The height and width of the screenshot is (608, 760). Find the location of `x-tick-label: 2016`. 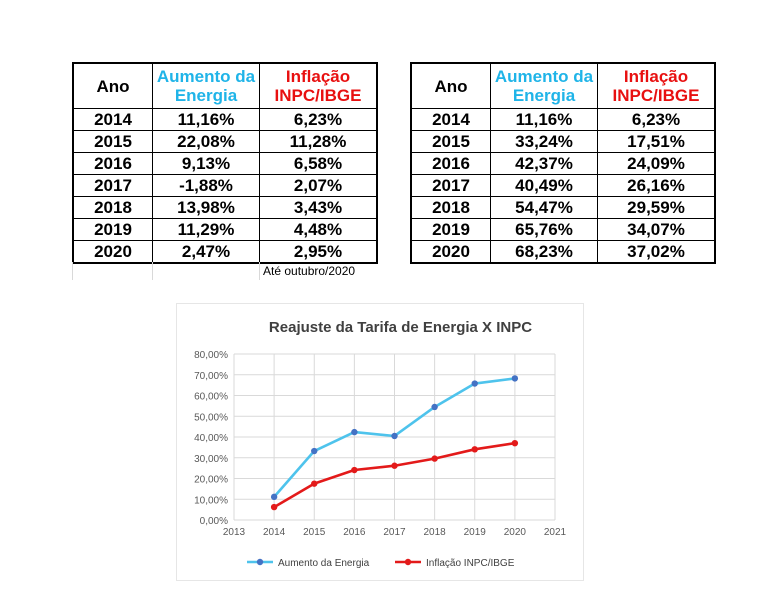

x-tick-label: 2016 is located at coordinates (354, 532).